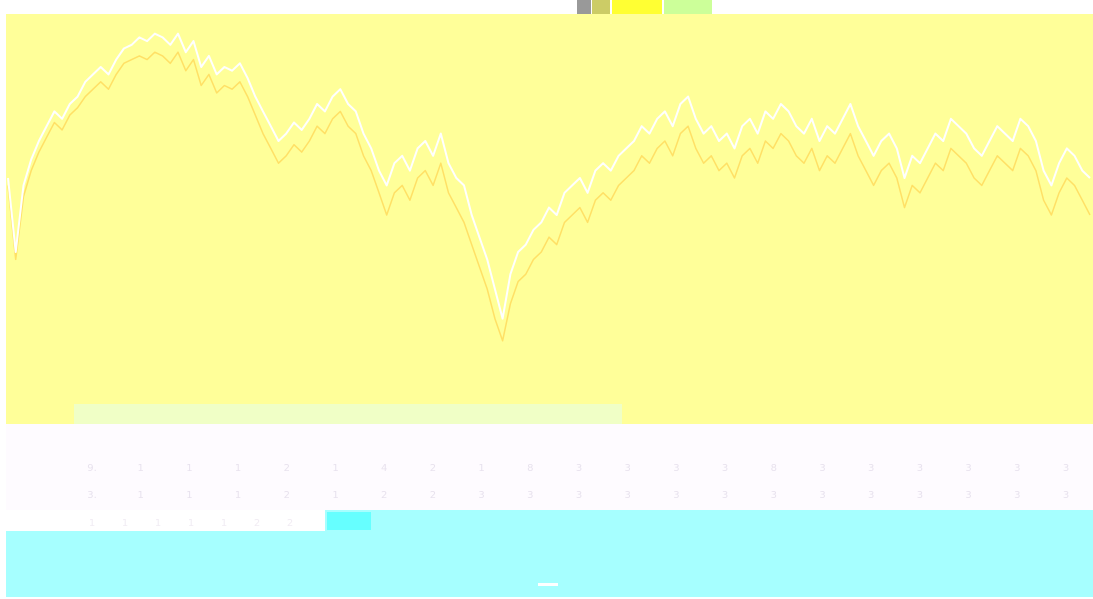 The width and height of the screenshot is (1093, 599). I want to click on tick-label-row3-6: 2, so click(290, 523).